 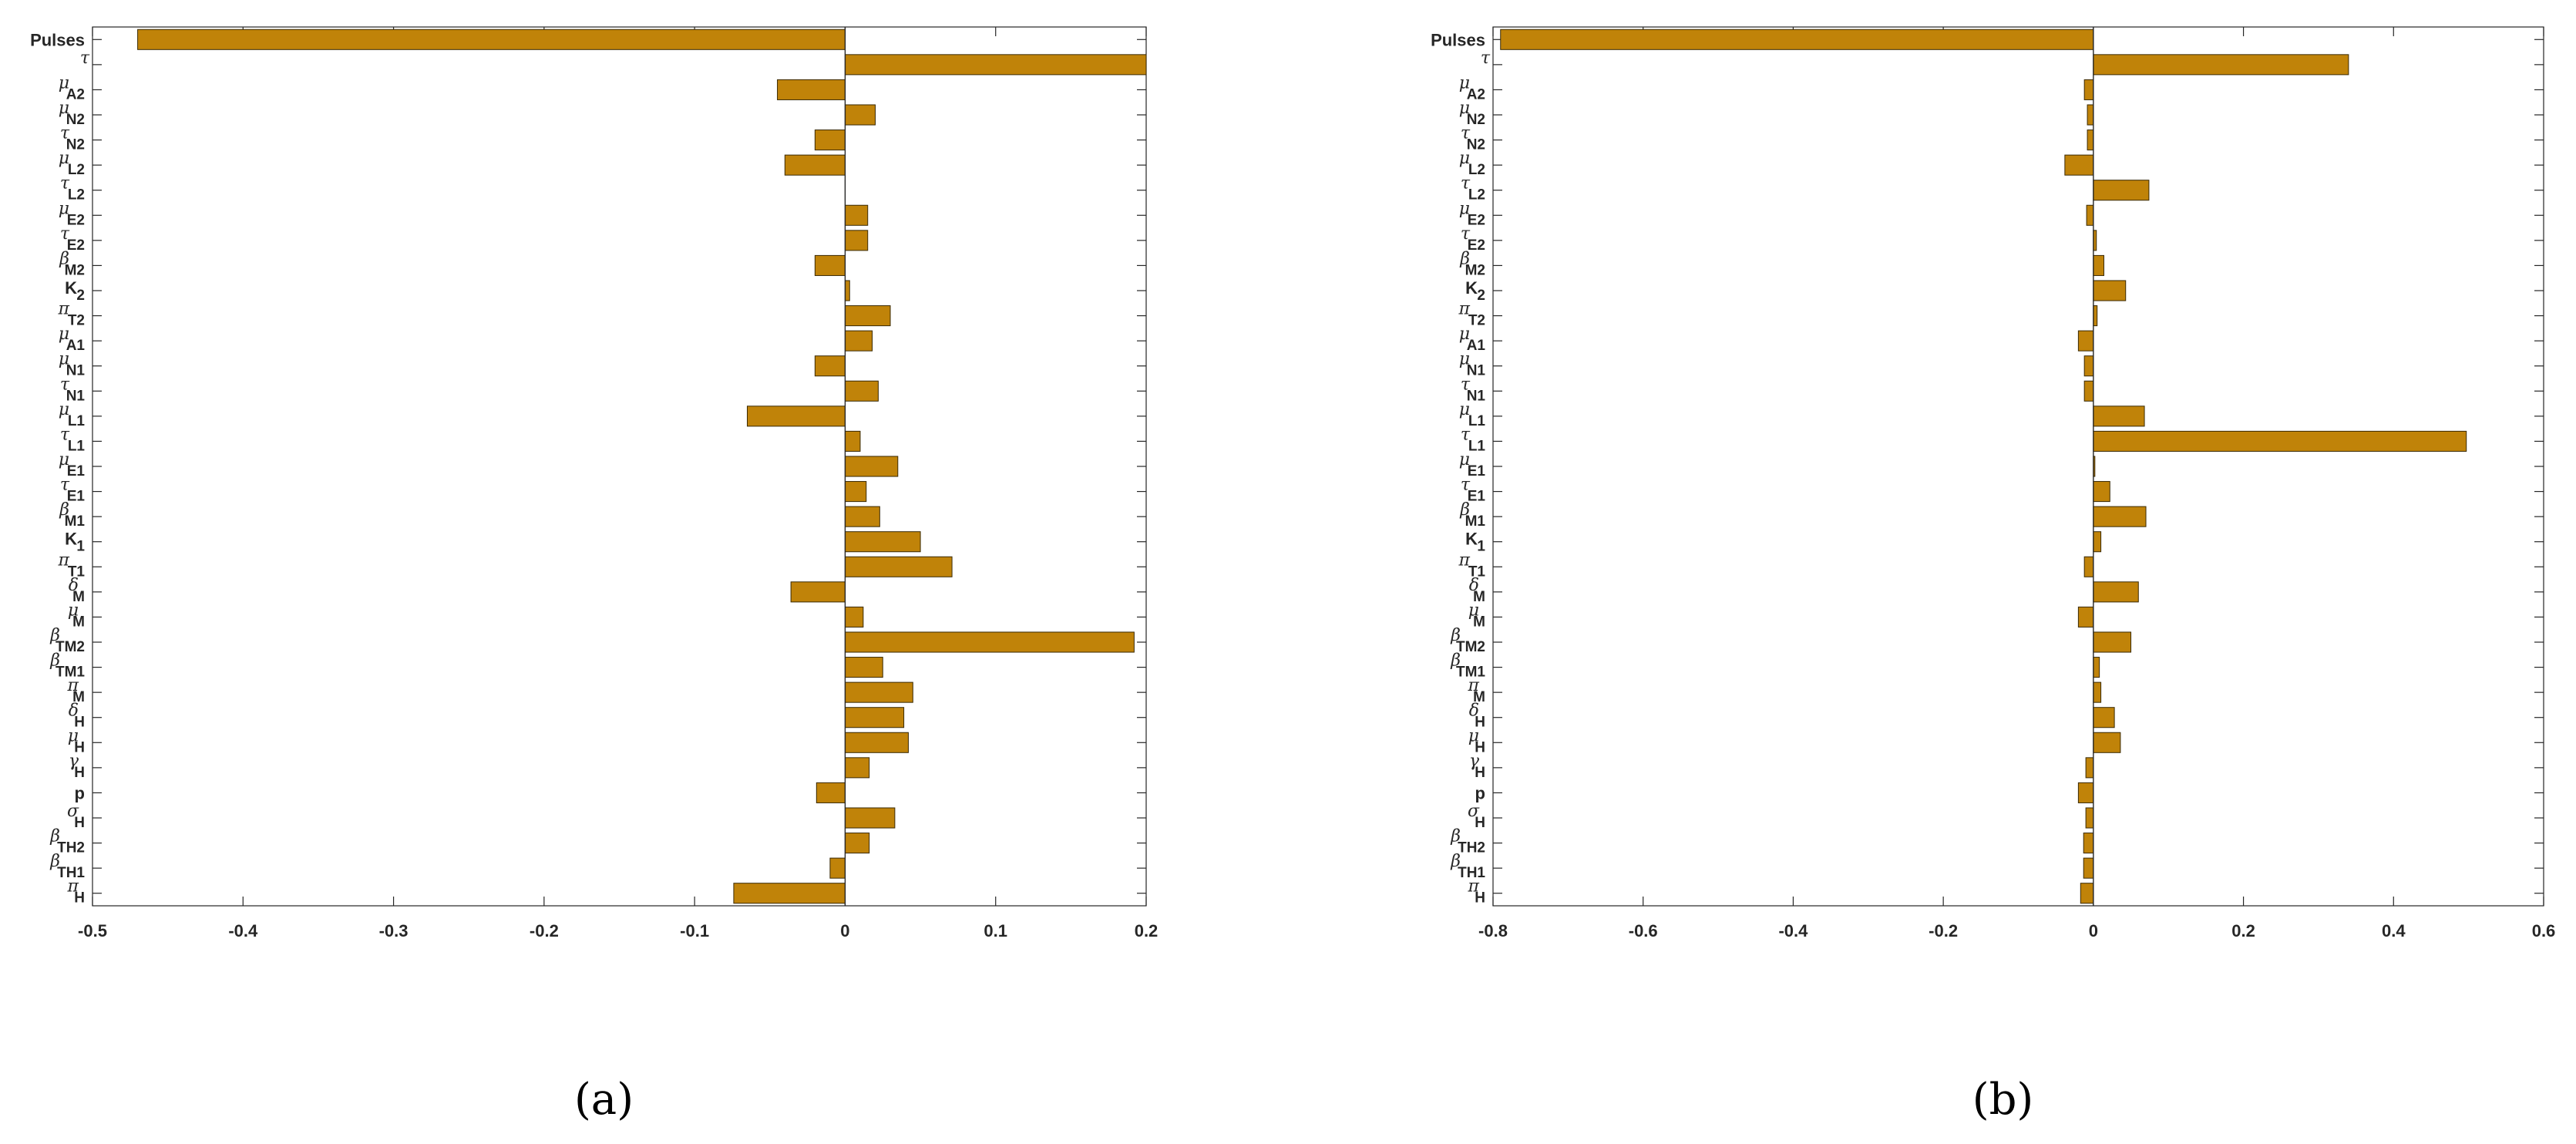 What do you see at coordinates (1475, 521) in the screenshot?
I see `y-tick-label-subscript: M1` at bounding box center [1475, 521].